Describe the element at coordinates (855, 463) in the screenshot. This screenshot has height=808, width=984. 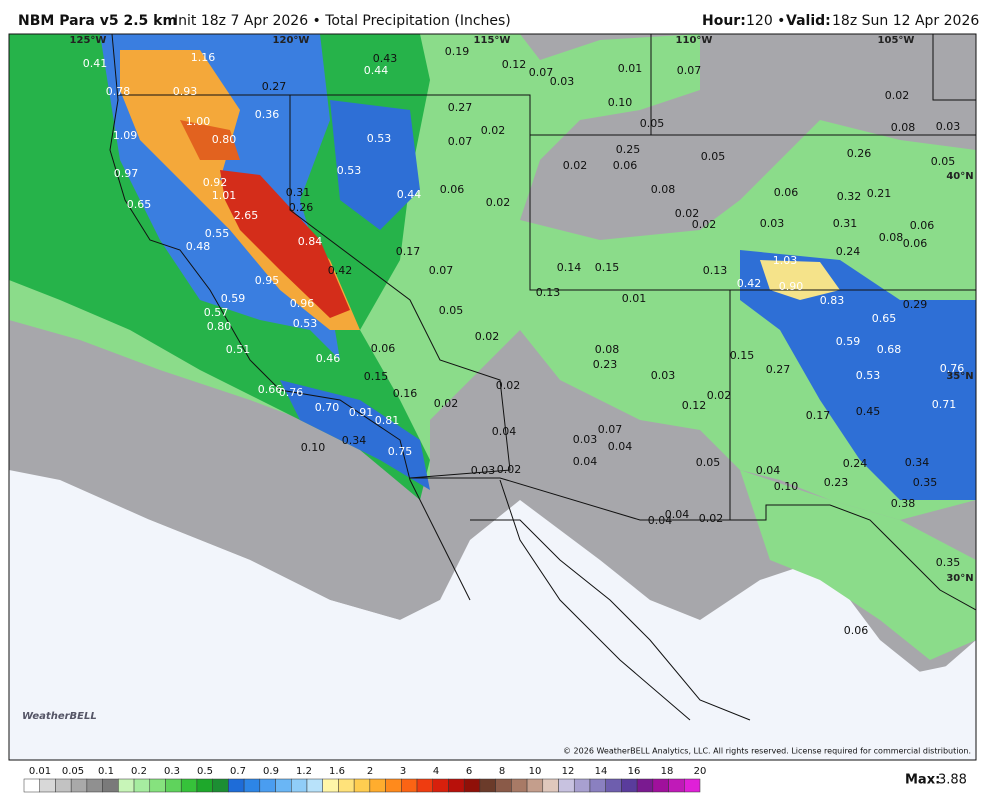
I see `value-label: 0.24` at that location.